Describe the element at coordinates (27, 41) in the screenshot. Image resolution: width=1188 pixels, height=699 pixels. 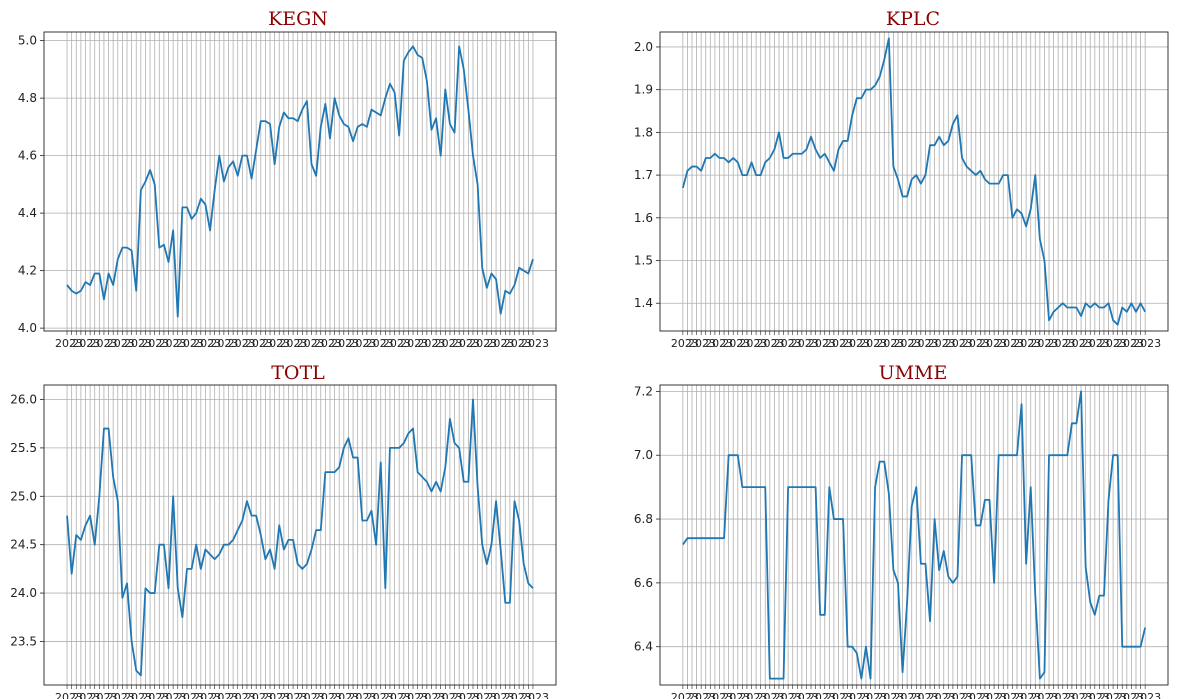
I see `y-tick-label: 5.0` at that location.